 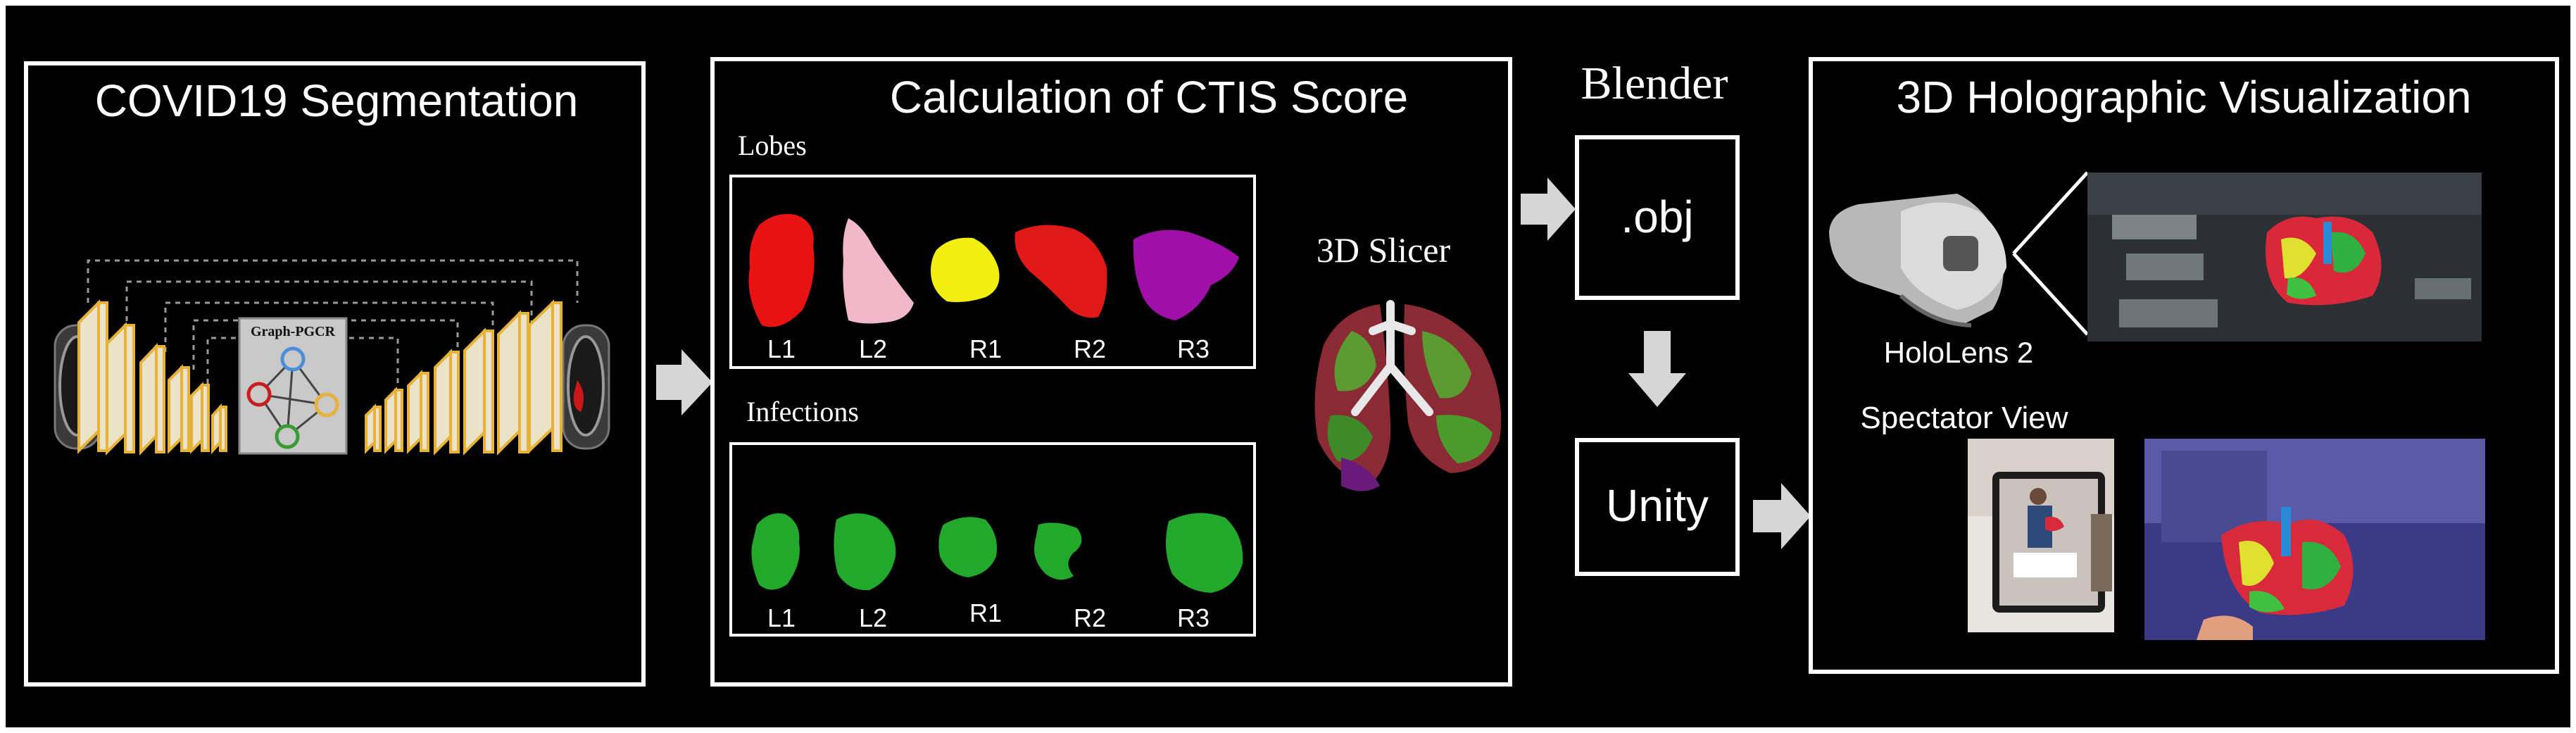 I want to click on hololens-callout-lines, so click(x=2050, y=253).